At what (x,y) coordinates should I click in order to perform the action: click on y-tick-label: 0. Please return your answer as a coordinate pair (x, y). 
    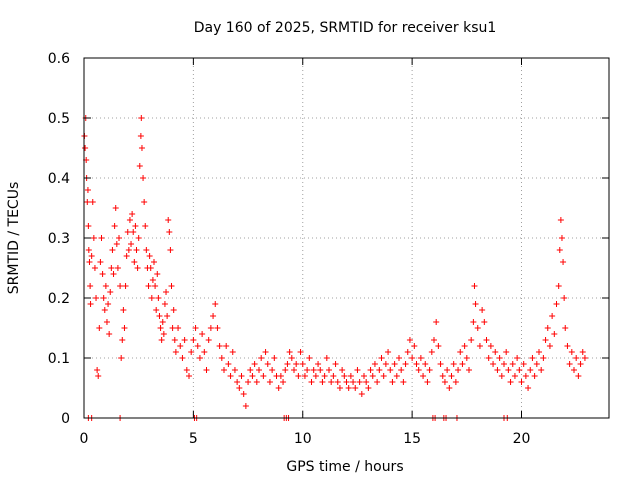
    Looking at the image, I should click on (65, 419).